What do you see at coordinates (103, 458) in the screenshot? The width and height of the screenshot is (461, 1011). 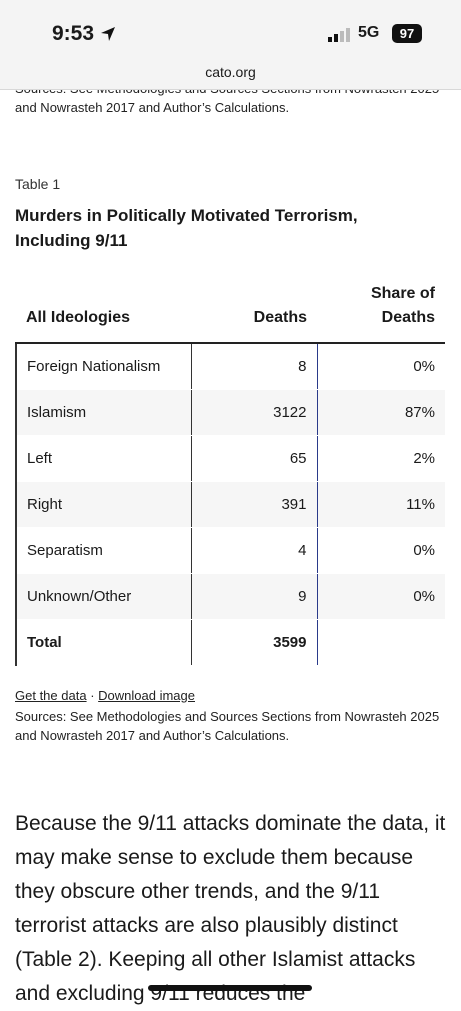 I see `table-cell: Left` at bounding box center [103, 458].